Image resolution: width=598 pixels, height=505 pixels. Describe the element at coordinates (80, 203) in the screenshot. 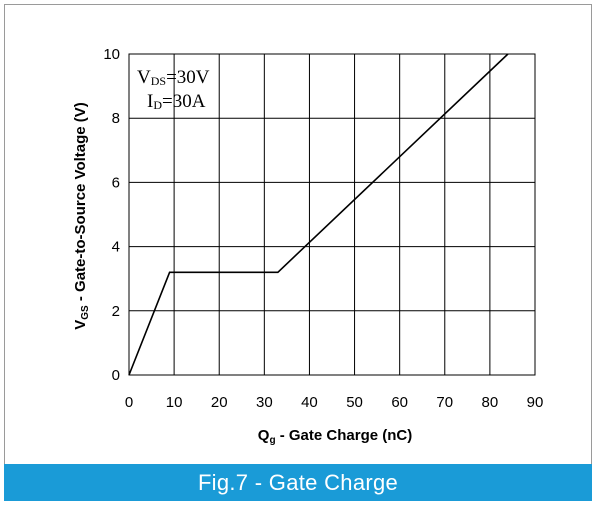

I see `y-axis-title-rest: - Gate-to-Source Voltage (V)` at that location.